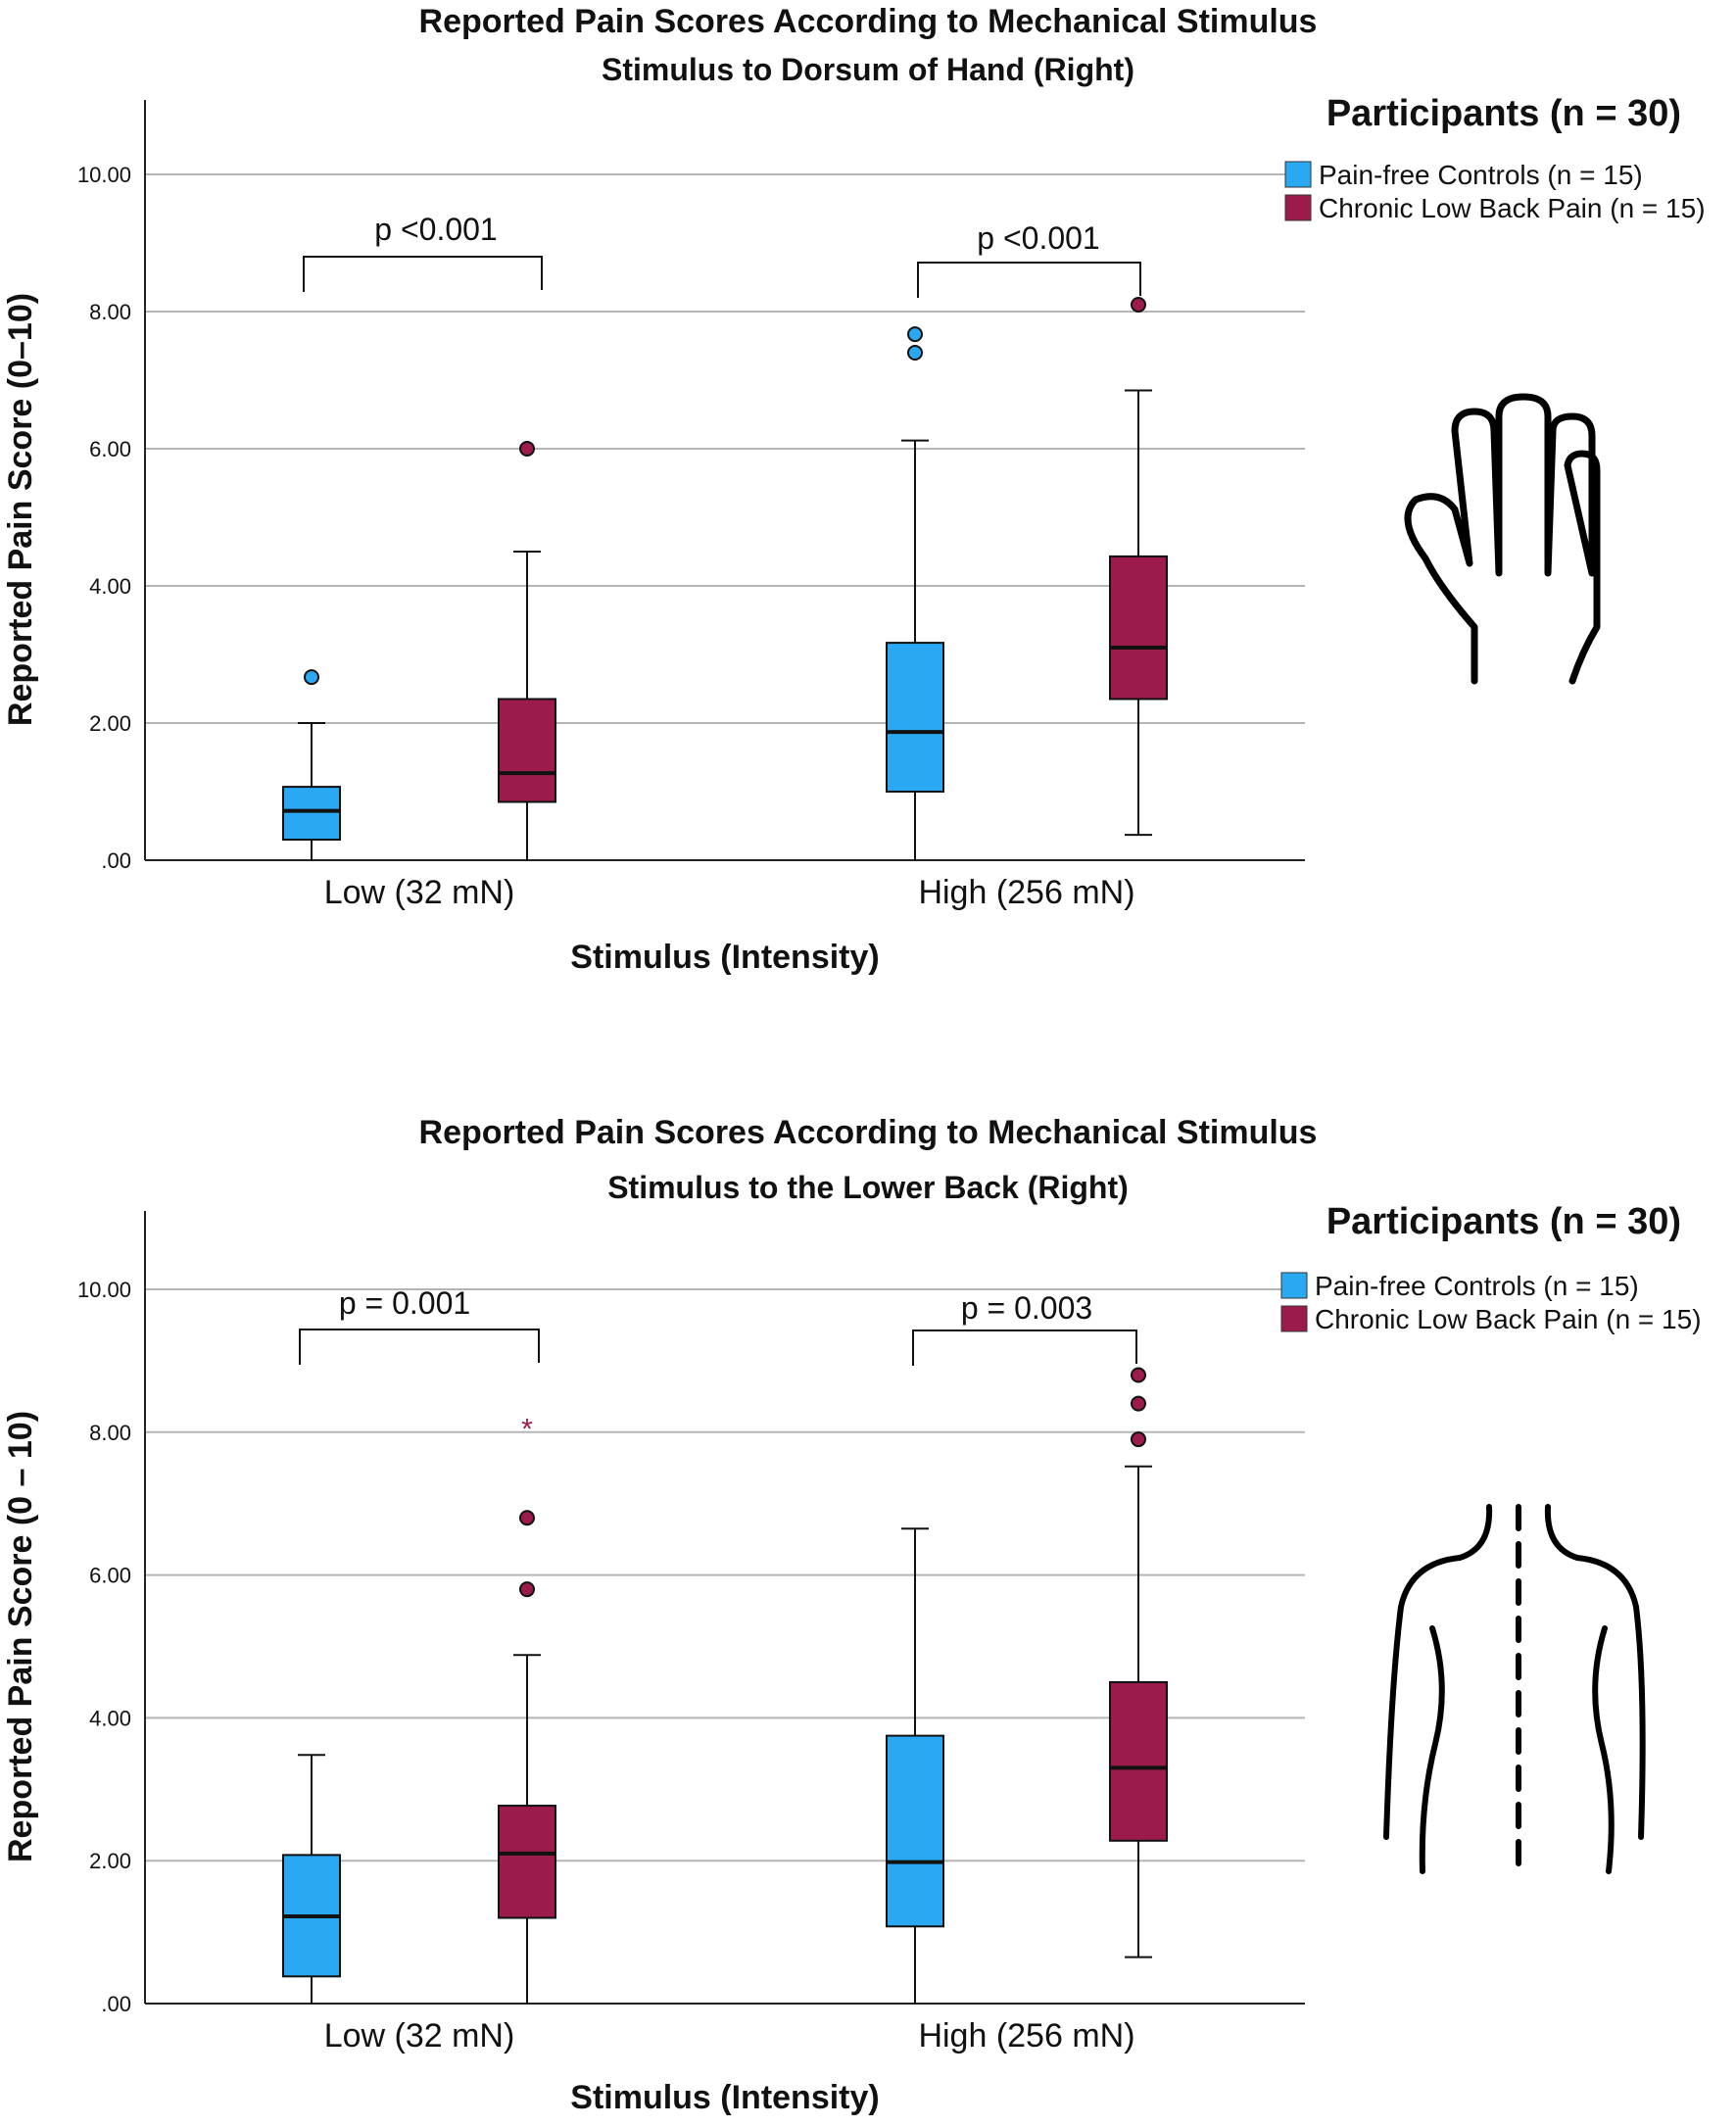 This screenshot has width=1736, height=2127. I want to click on significance-bracket: p = 0.003, so click(1024, 1328).